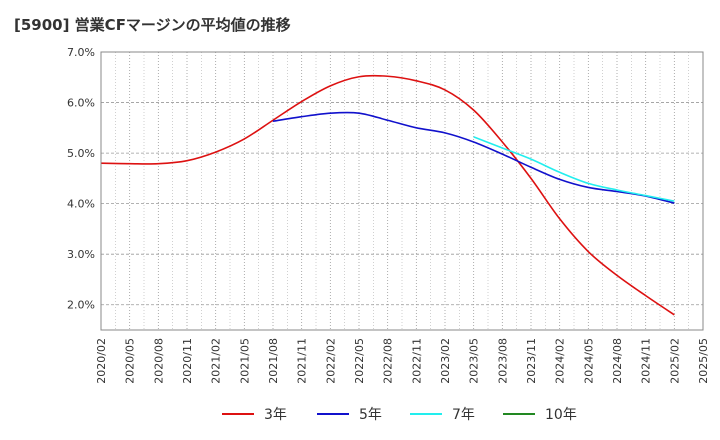  Describe the element at coordinates (574, 169) in the screenshot. I see `series-line-7年` at that location.